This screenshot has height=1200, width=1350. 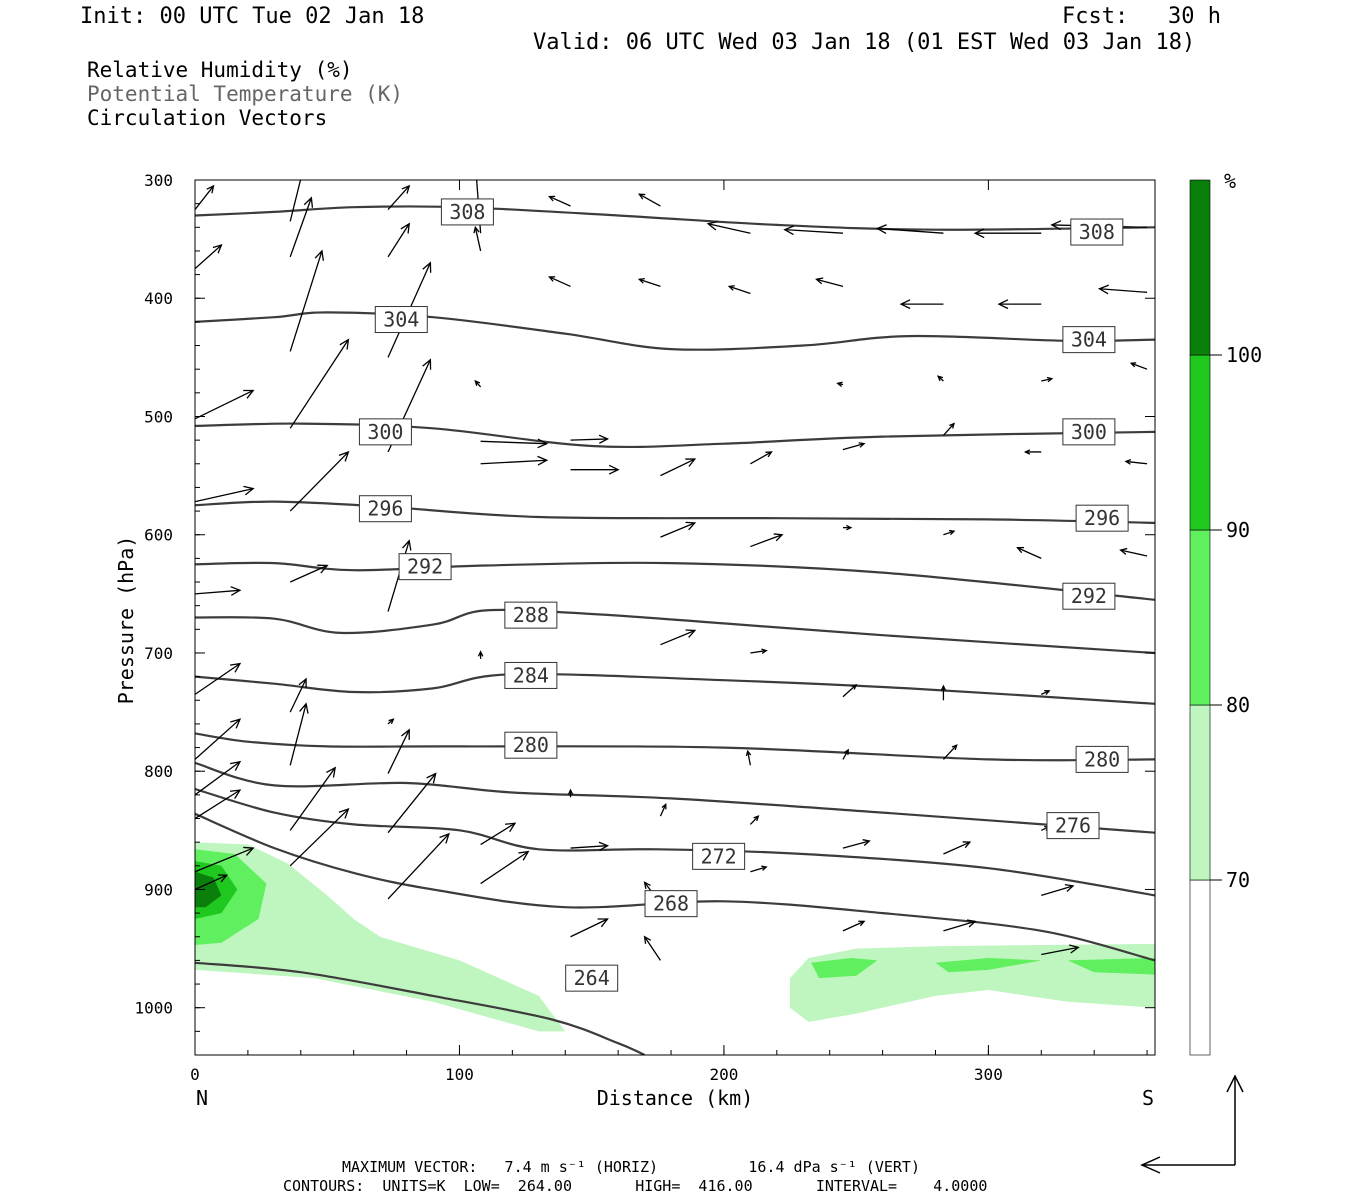 I want to click on svg-text: 296, so click(x=385, y=509).